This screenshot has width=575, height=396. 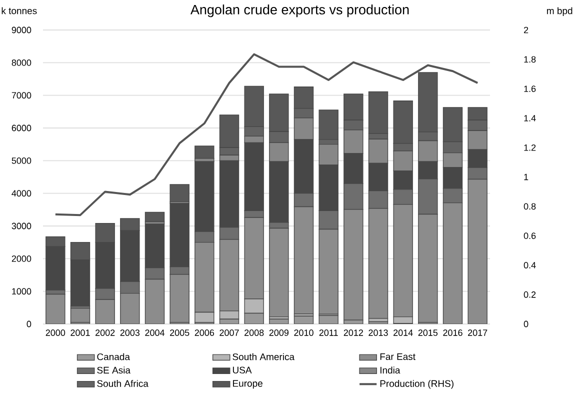 What do you see at coordinates (390, 370) in the screenshot?
I see `legend-label: India` at bounding box center [390, 370].